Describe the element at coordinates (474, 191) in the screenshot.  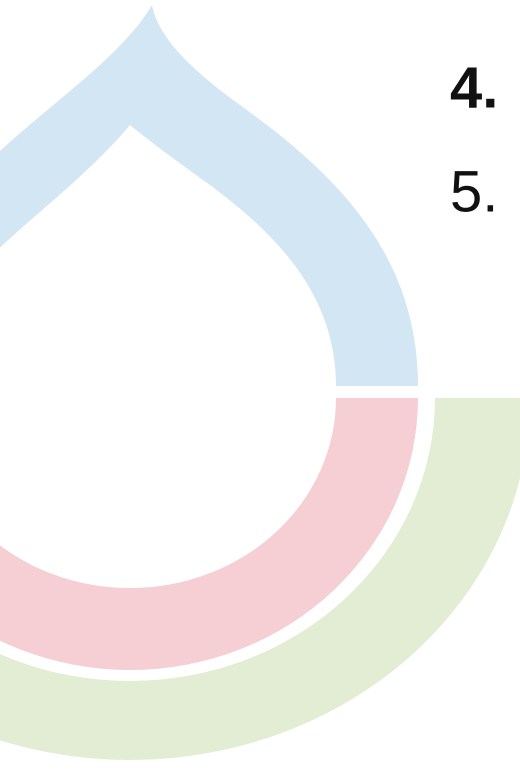
I see `list-number: 5.` at that location.